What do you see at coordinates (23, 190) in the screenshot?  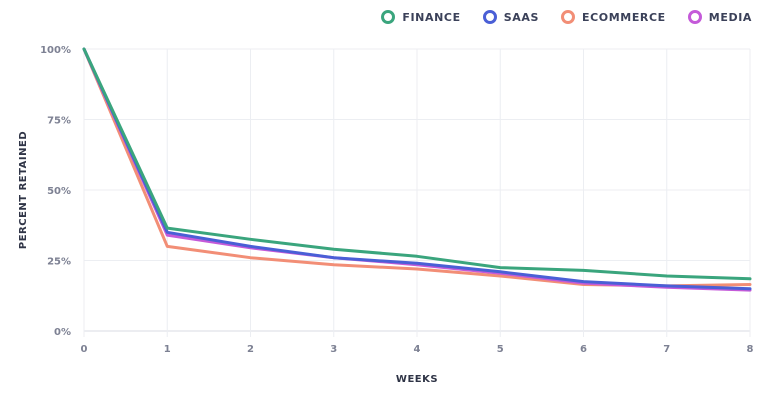 I see `y-axis-title: PERCENT RETAINED` at bounding box center [23, 190].